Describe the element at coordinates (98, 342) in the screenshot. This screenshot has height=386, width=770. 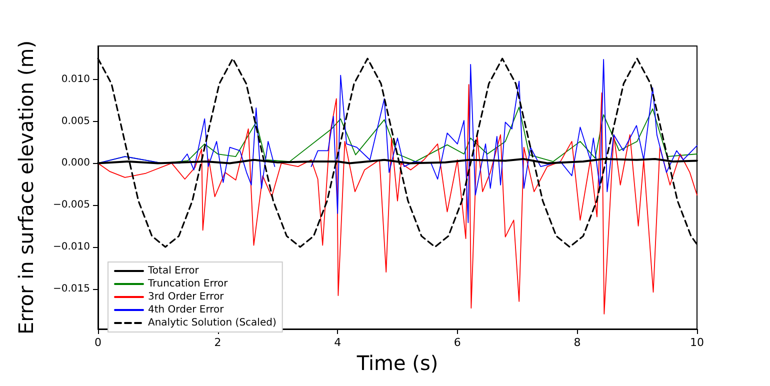
I see `x-tick-label: 0` at that location.